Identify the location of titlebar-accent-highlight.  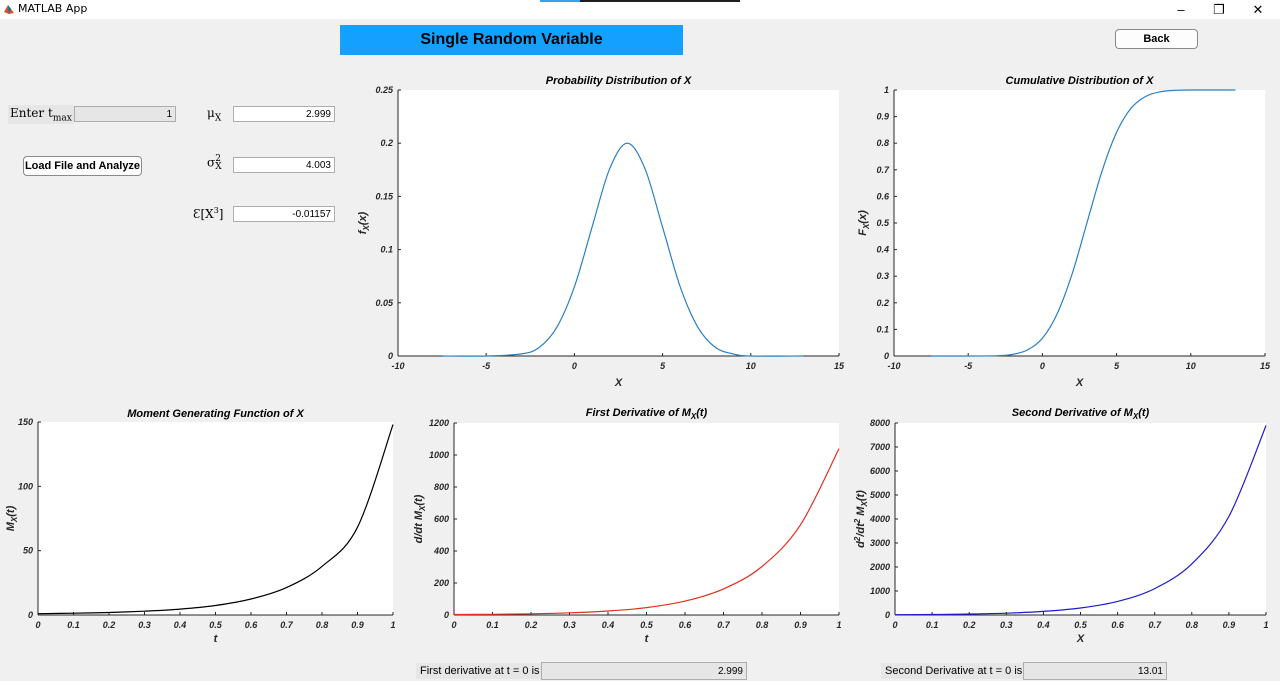
(560, 1).